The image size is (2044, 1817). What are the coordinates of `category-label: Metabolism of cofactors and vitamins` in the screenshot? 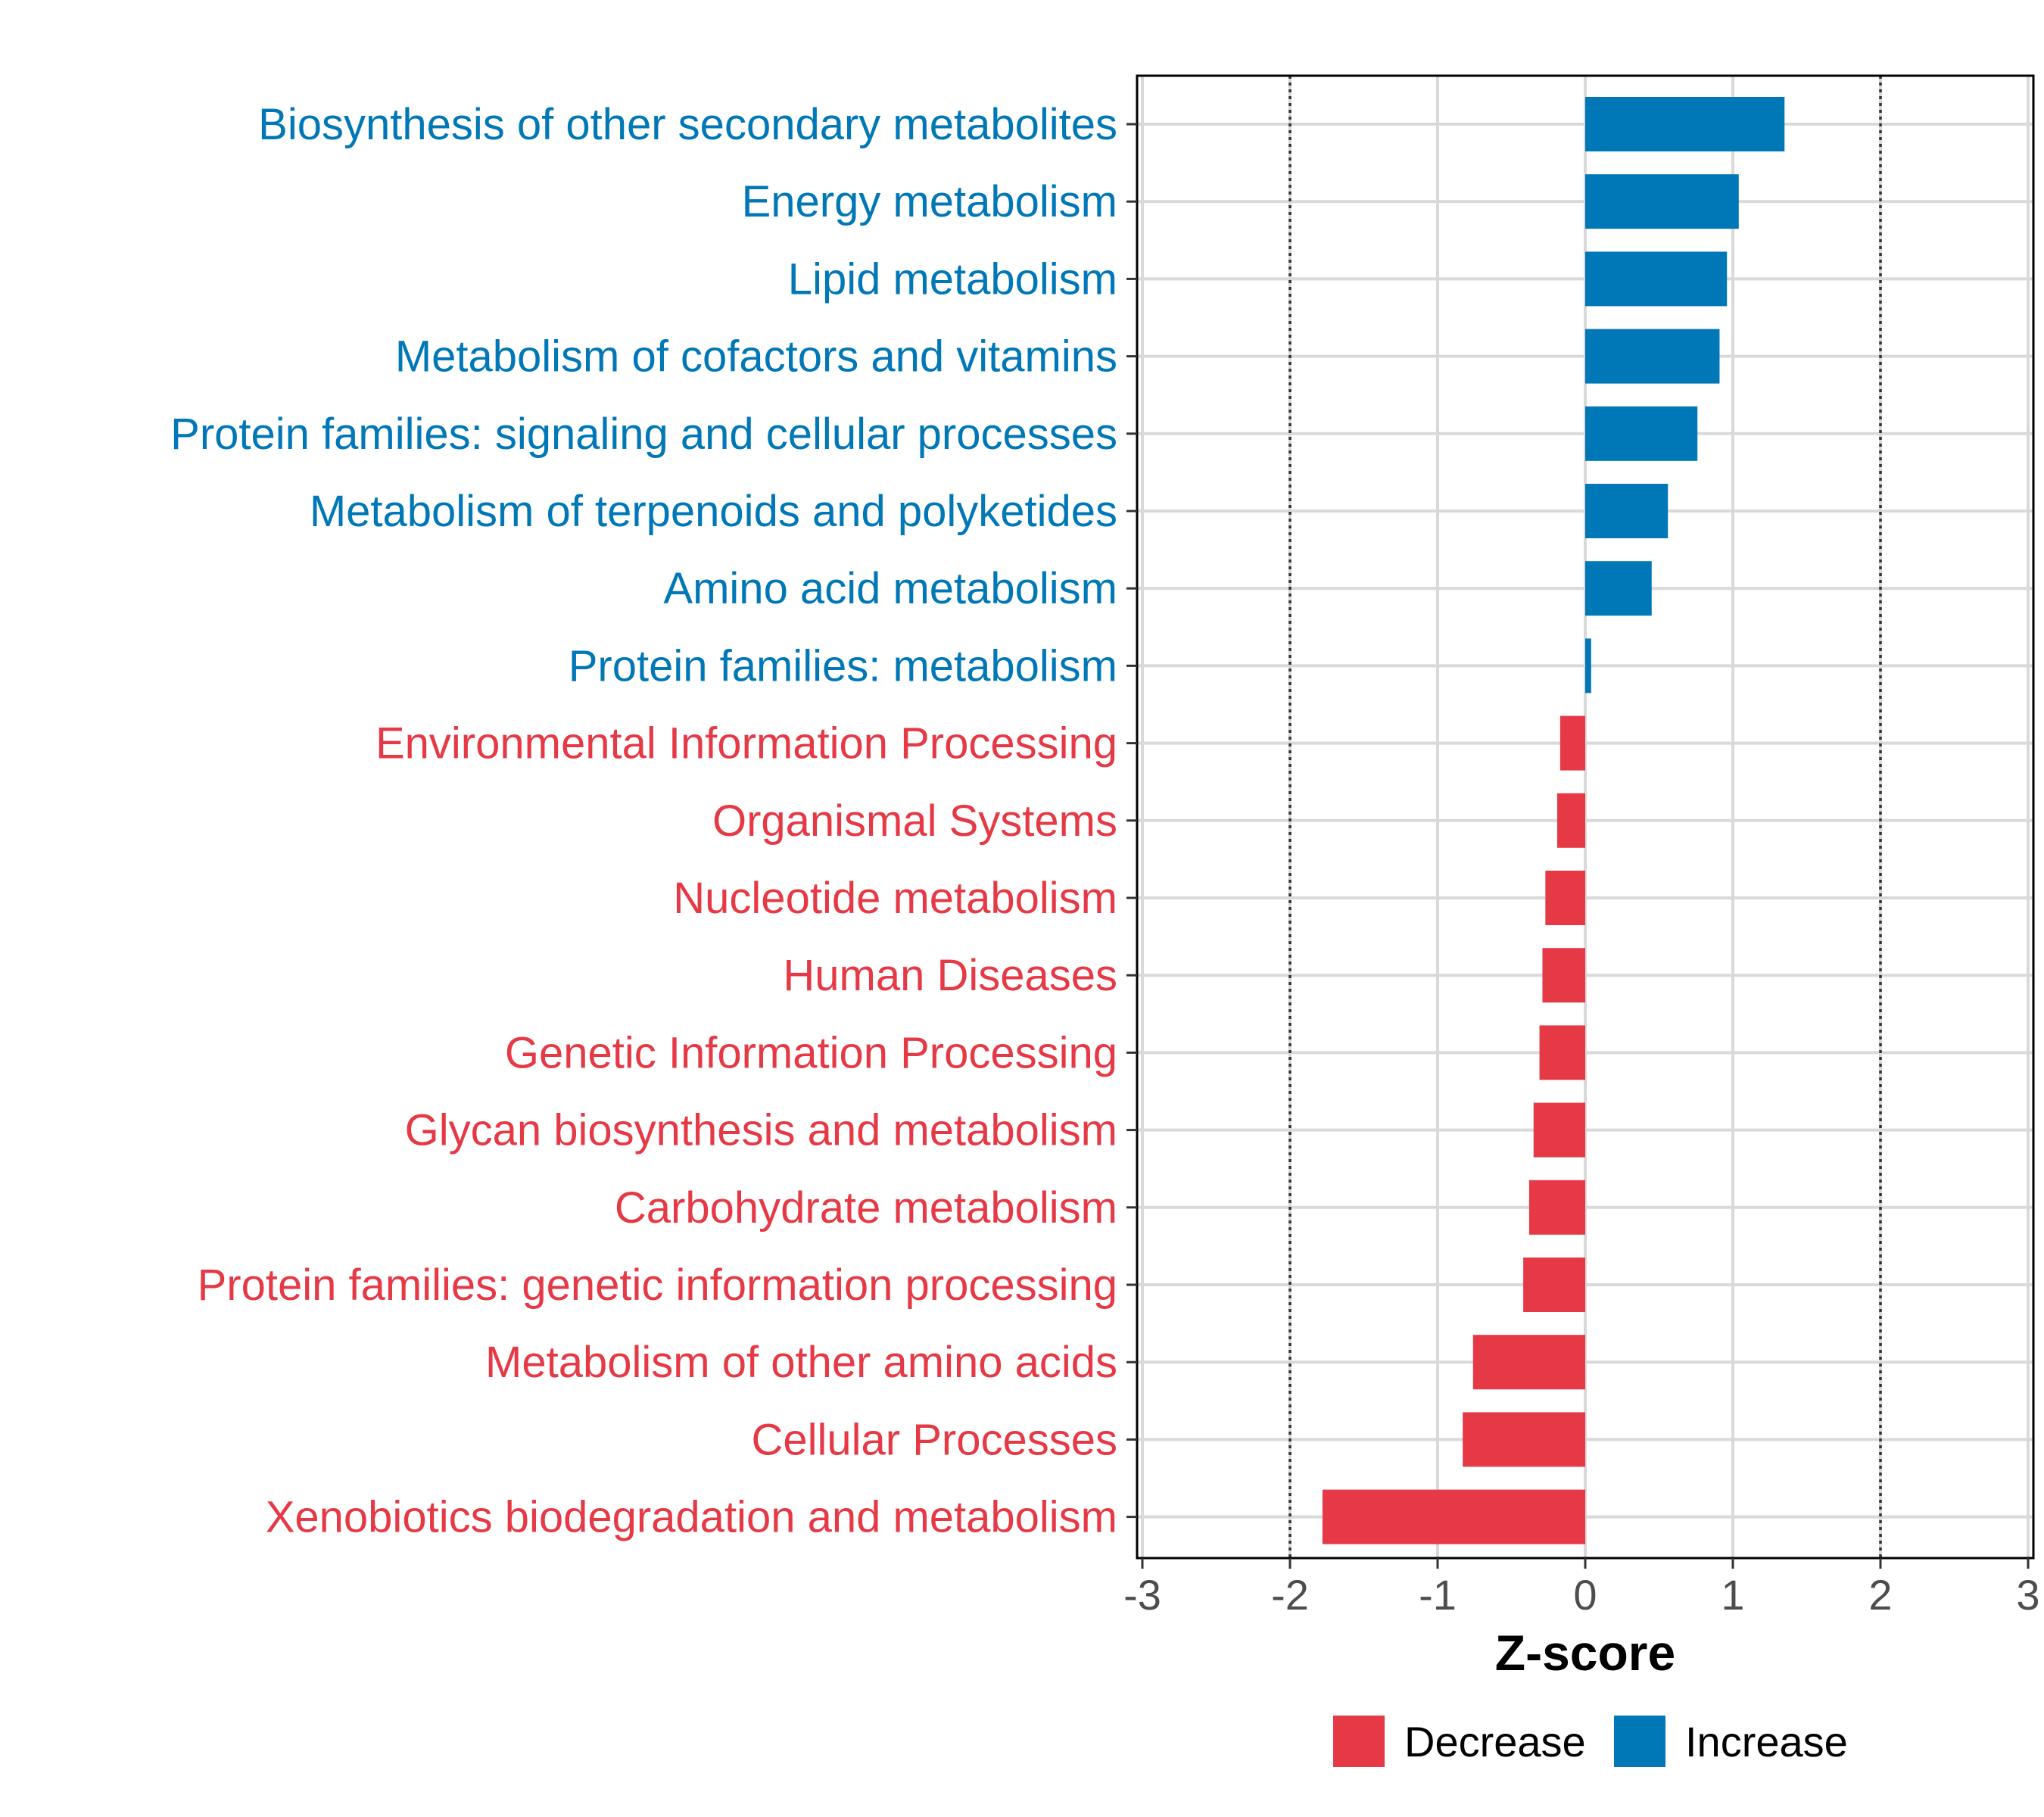 It's located at (756, 357).